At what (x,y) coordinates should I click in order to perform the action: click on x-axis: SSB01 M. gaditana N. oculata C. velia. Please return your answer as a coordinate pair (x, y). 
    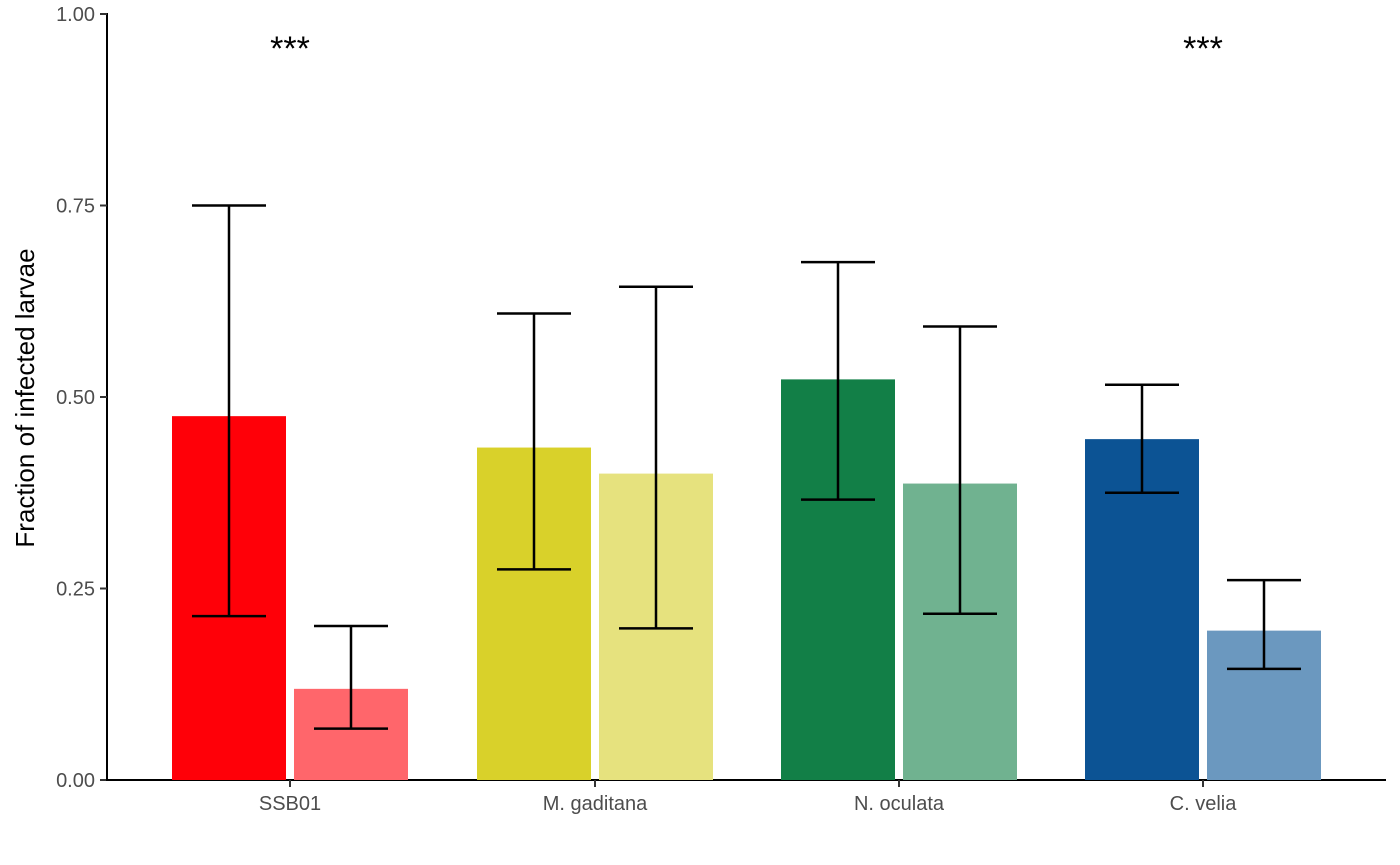
    Looking at the image, I should click on (746, 797).